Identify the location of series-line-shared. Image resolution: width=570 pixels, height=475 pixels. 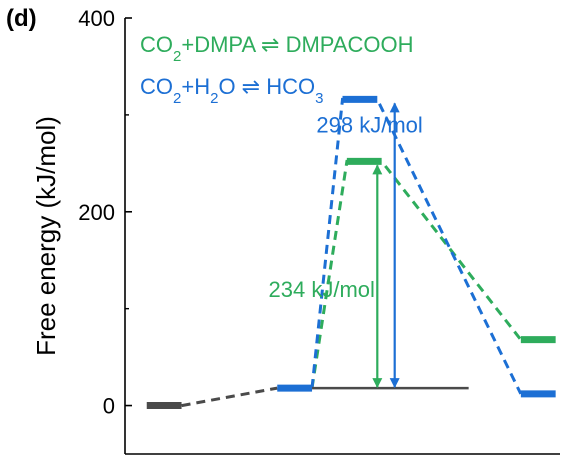
(229, 397).